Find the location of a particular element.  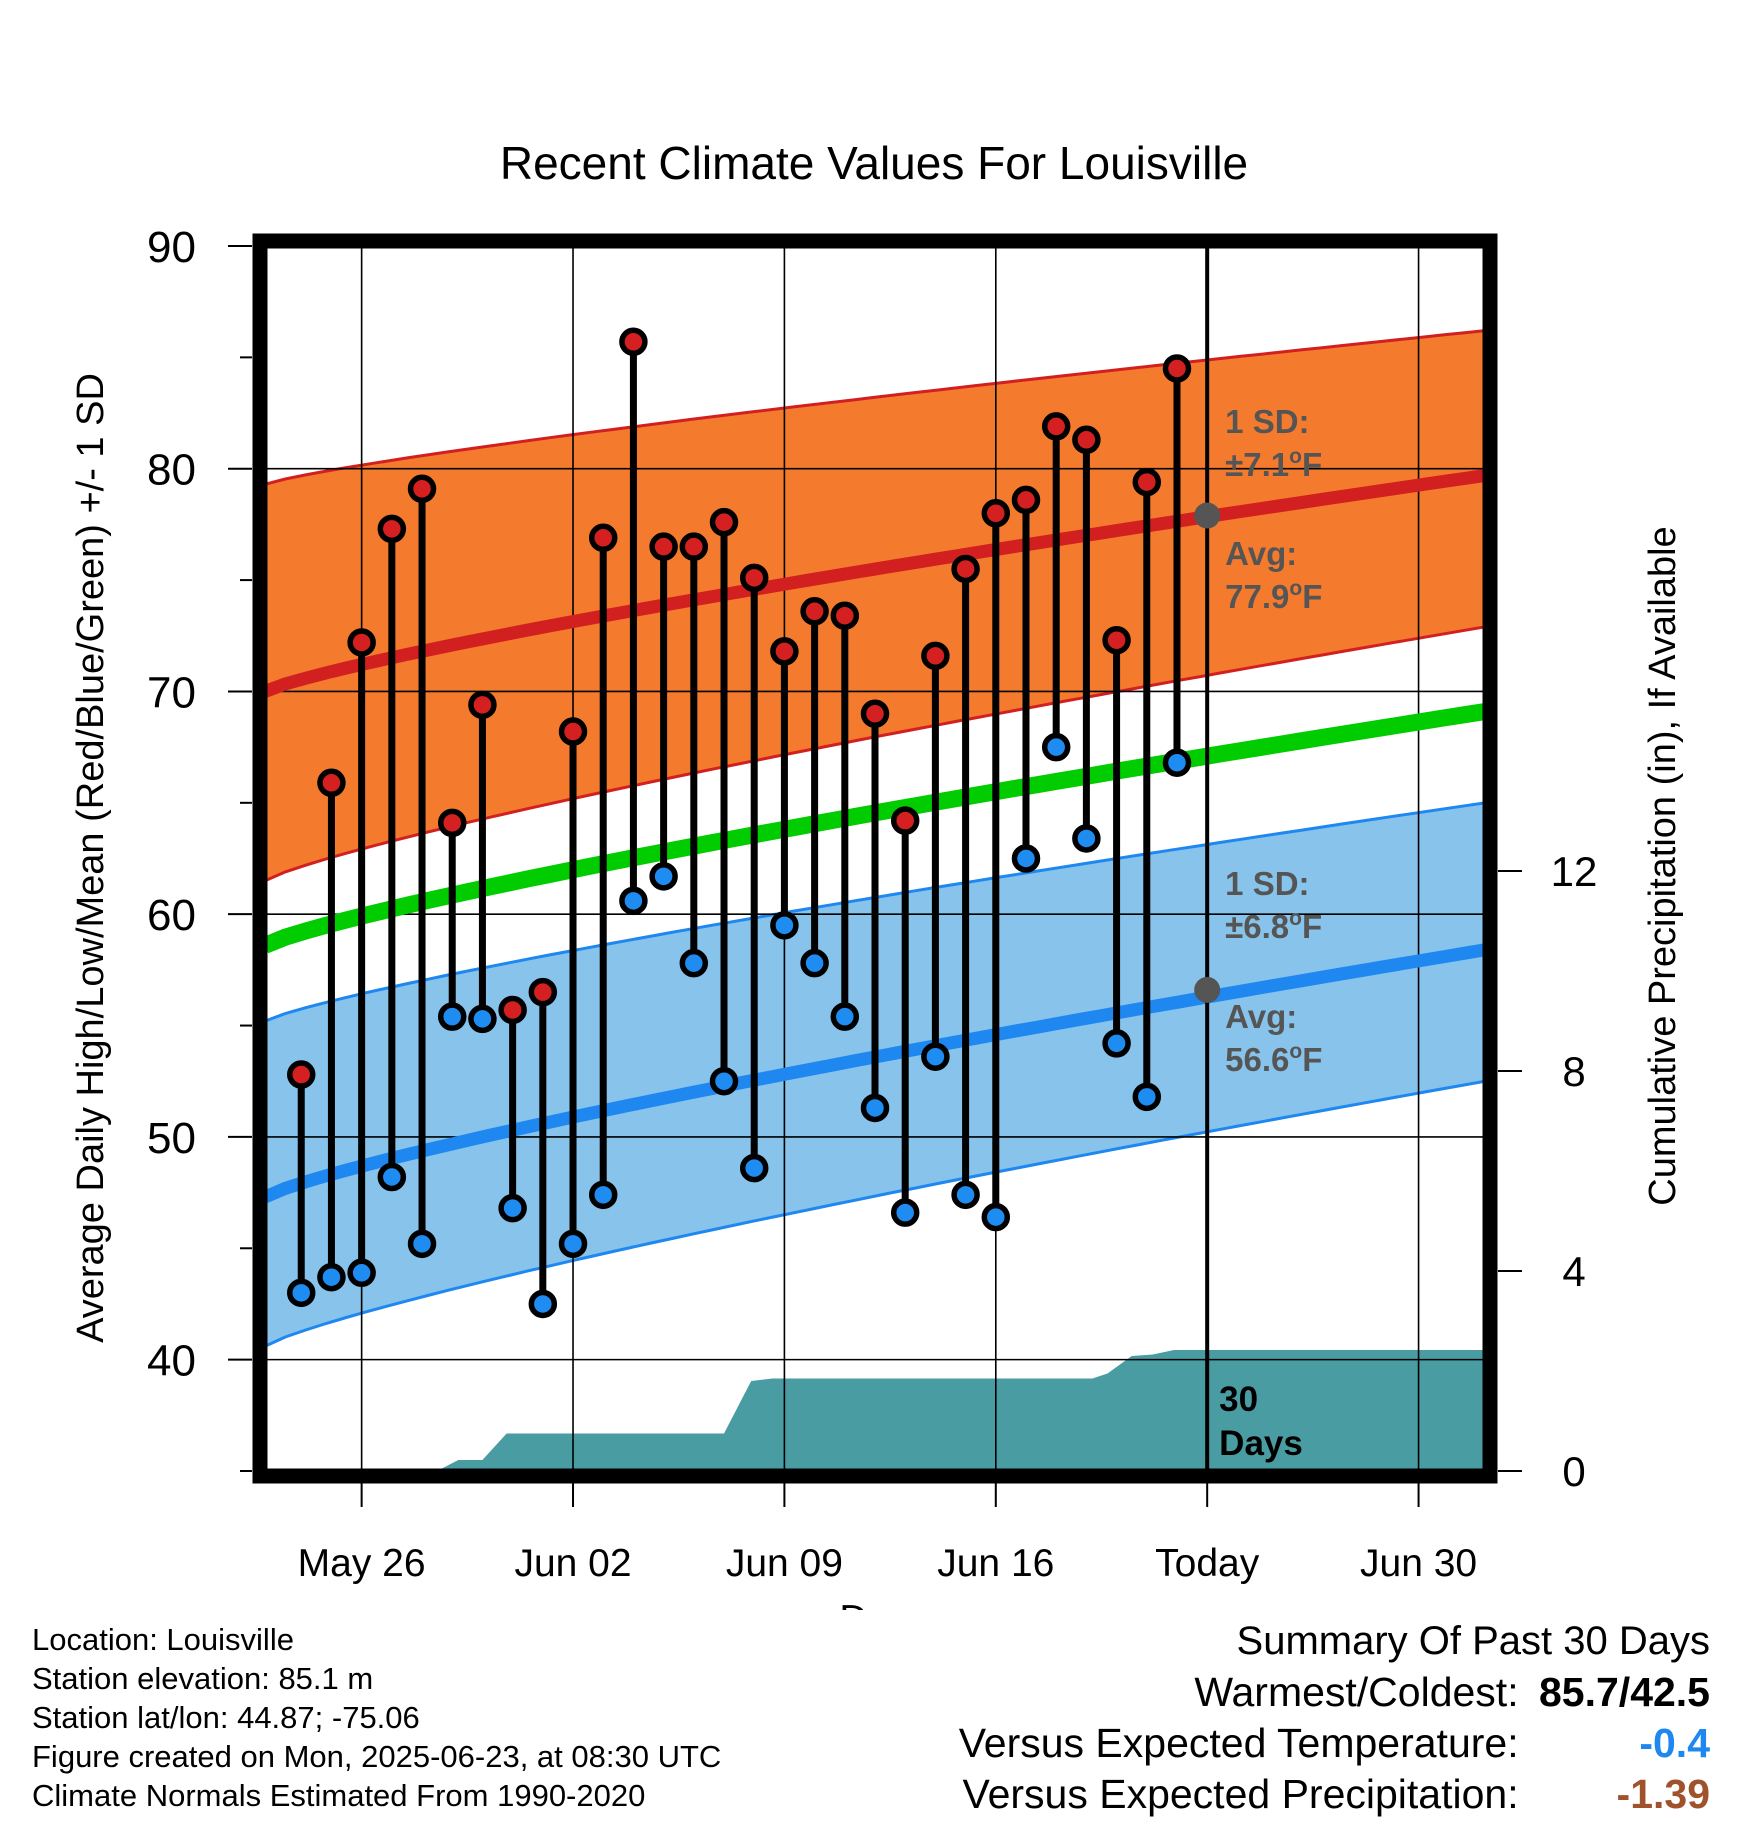

warm-cold-value: 85.7/42.5 is located at coordinates (1624, 1692).